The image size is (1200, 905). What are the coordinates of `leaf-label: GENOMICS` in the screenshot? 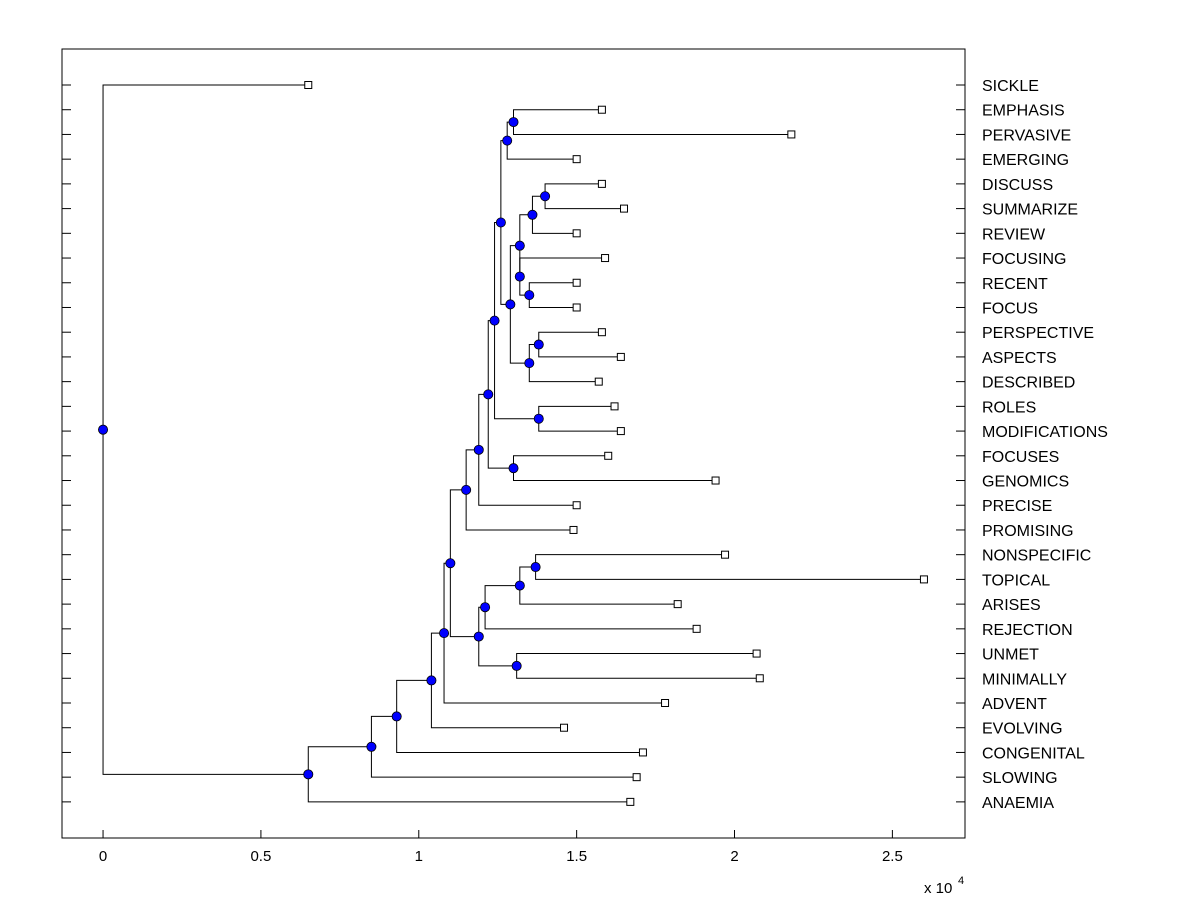 It's located at (1025, 482).